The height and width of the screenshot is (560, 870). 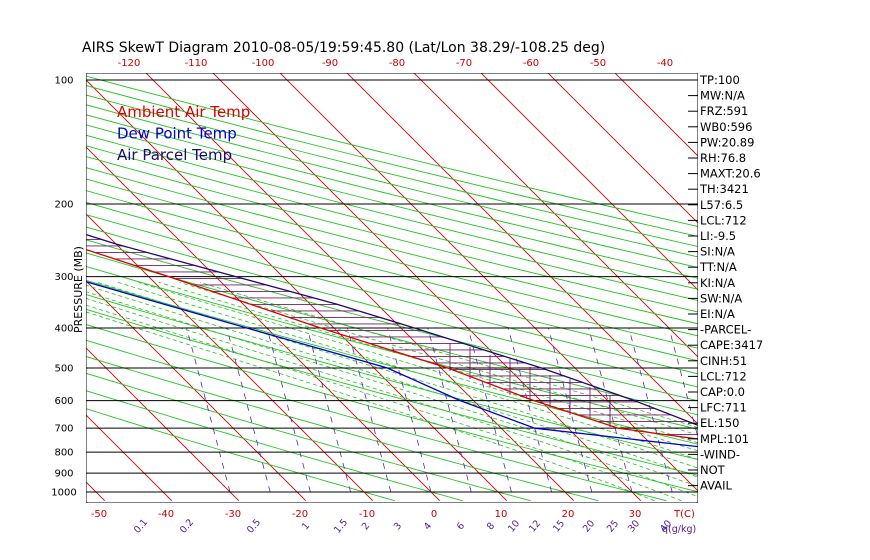 What do you see at coordinates (723, 220) in the screenshot?
I see `index-entry: LCL:712` at bounding box center [723, 220].